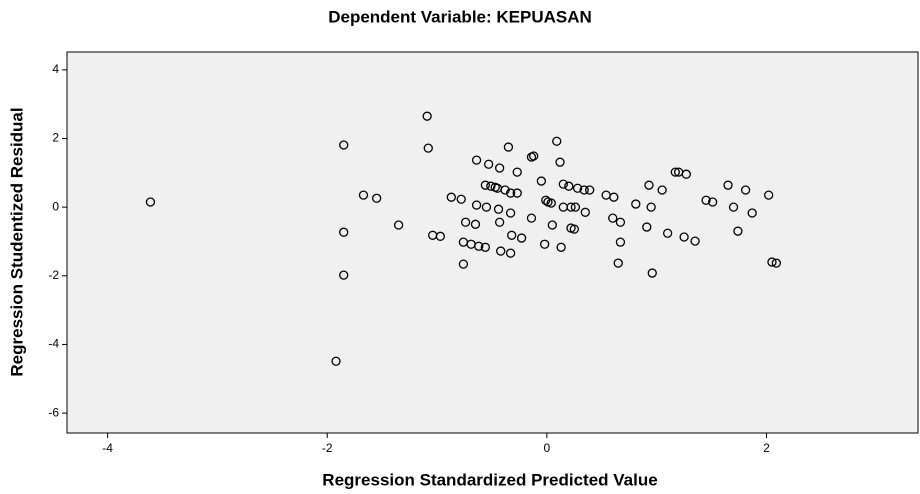 This screenshot has width=920, height=494. I want to click on y-tick-label: 2, so click(55, 138).